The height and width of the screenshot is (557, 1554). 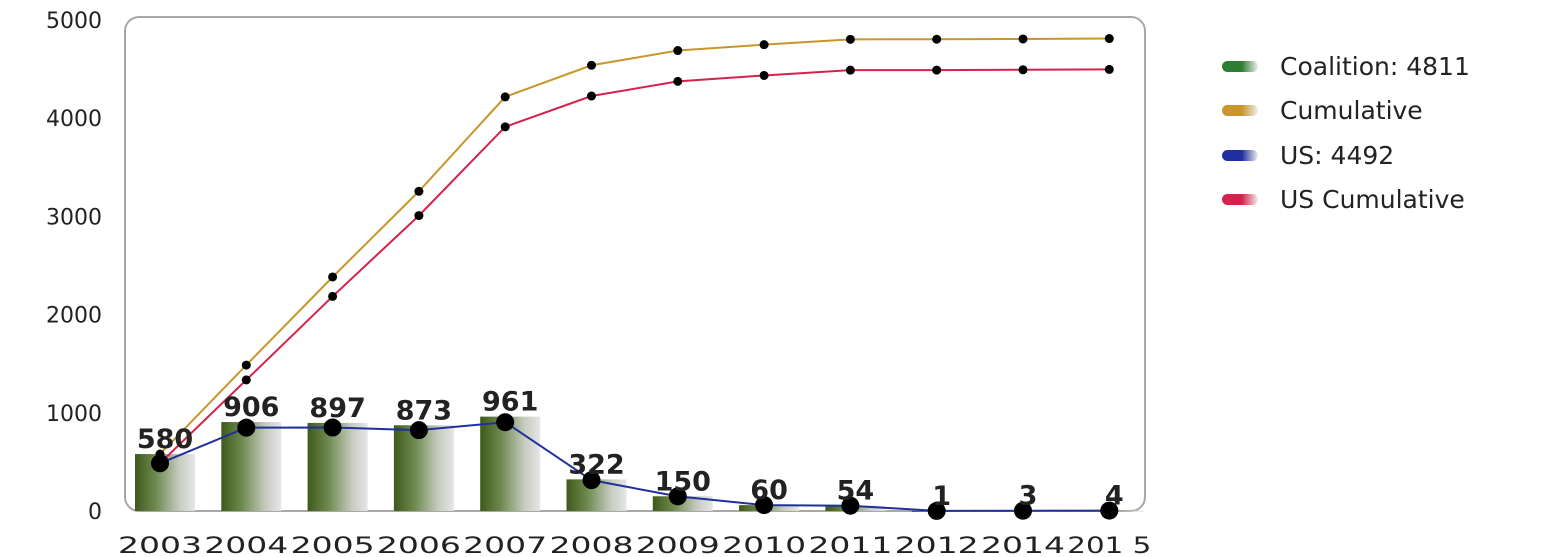 What do you see at coordinates (74, 267) in the screenshot?
I see `y-axis: 0 1000 2000 3000 4000 5000` at bounding box center [74, 267].